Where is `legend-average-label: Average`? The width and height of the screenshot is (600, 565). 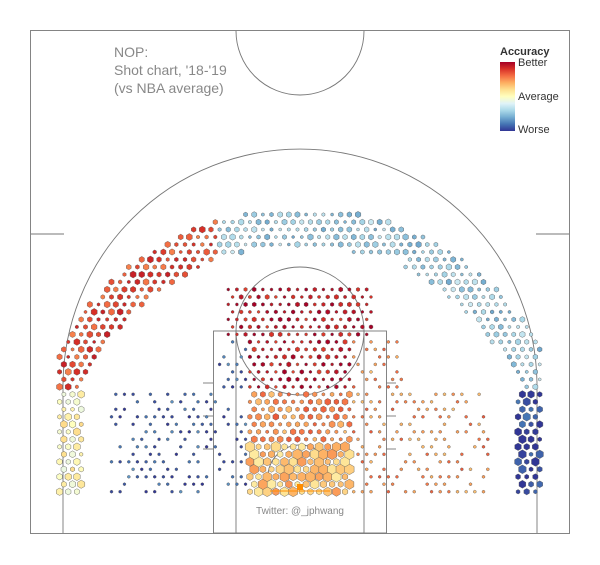
legend-average-label: Average is located at coordinates (538, 97).